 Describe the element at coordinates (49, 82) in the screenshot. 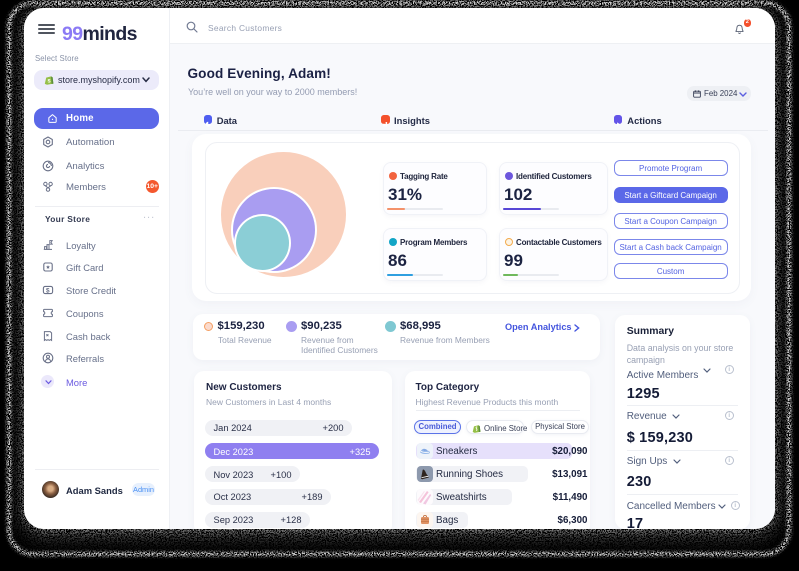

I see `svg-text: s` at that location.